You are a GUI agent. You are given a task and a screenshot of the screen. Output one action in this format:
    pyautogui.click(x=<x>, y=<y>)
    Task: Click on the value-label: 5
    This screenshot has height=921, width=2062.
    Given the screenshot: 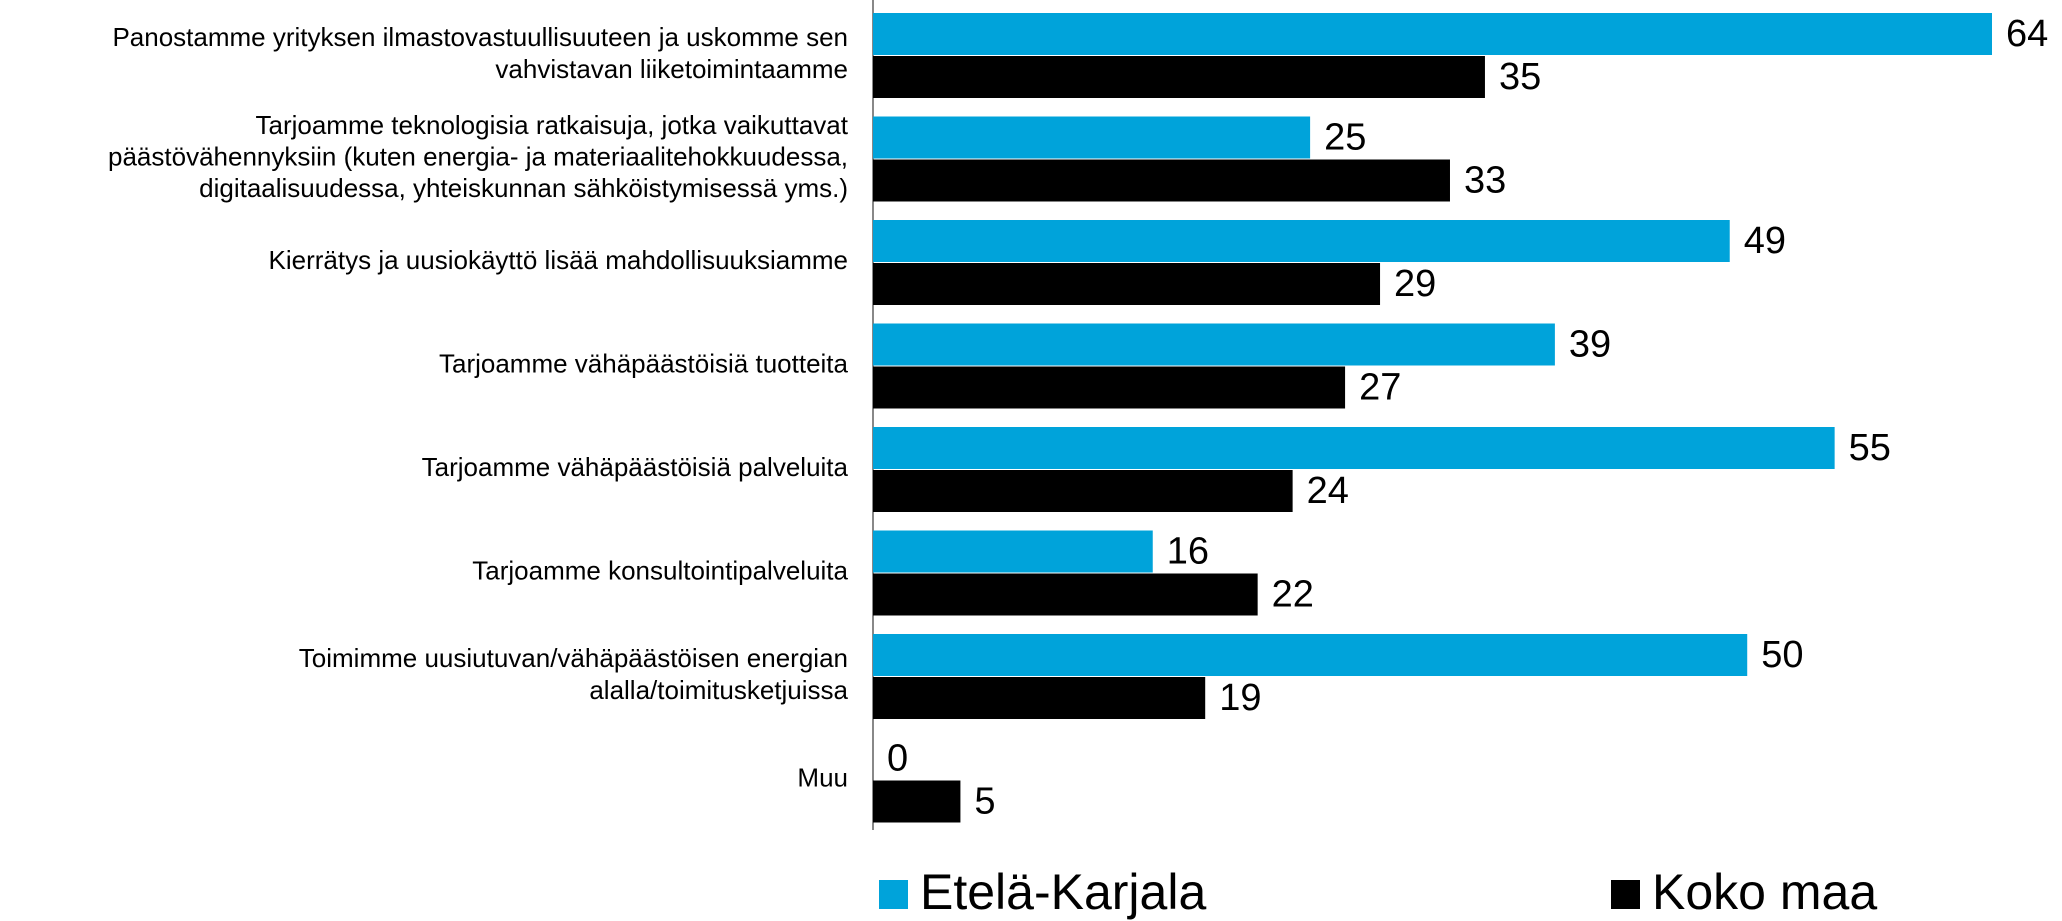 What is the action you would take?
    pyautogui.click(x=984, y=802)
    